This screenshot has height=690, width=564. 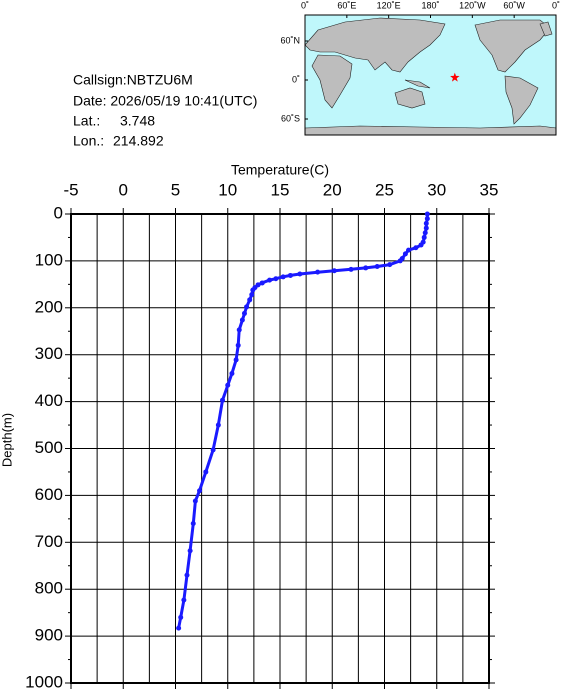 I want to click on world-map: 0˚ 60˚E 120˚E 180˚ 120˚W 60˚W 0˚ 60˚N 0˚ 60˚S, so click(x=420, y=68).